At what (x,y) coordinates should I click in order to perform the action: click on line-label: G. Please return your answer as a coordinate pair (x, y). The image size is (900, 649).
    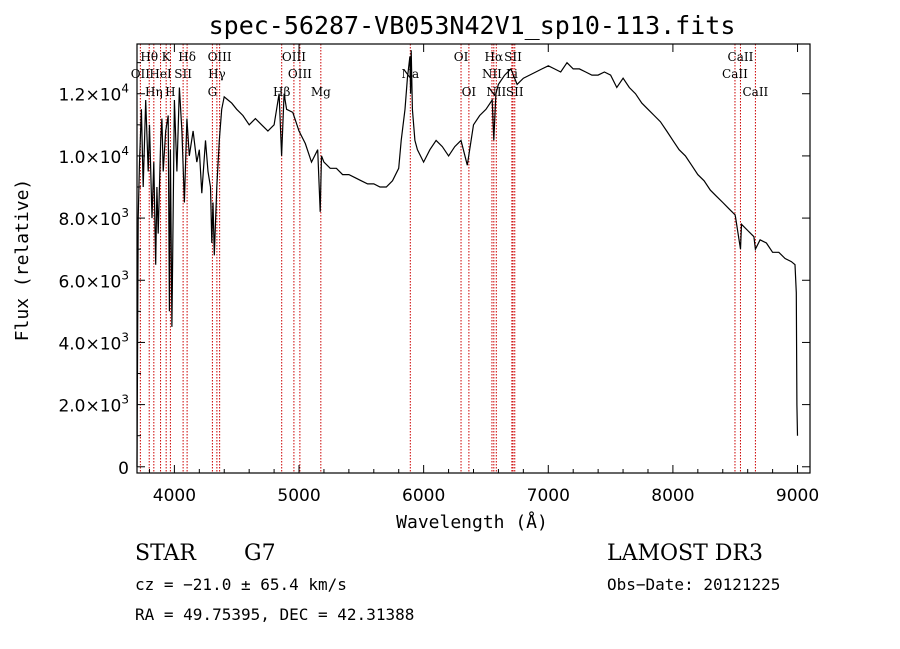
    Looking at the image, I should click on (213, 92).